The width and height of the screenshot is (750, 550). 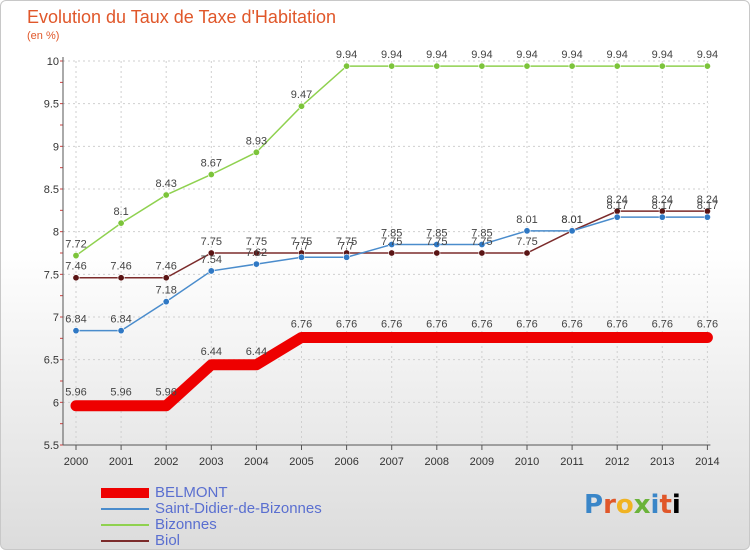 What do you see at coordinates (165, 291) in the screenshot?
I see `data-label: 7.18` at bounding box center [165, 291].